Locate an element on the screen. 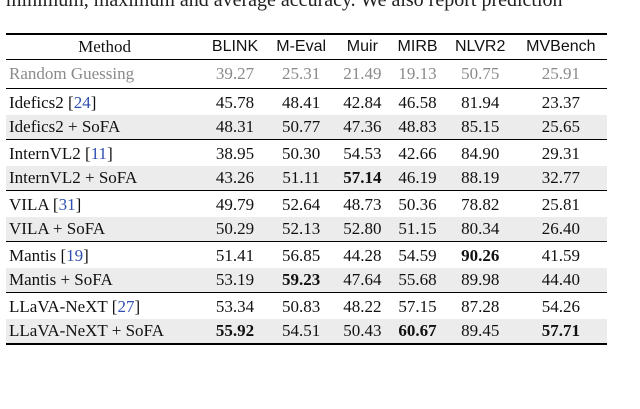 The height and width of the screenshot is (409, 640). score-cell-blink: 55.92 is located at coordinates (235, 332).